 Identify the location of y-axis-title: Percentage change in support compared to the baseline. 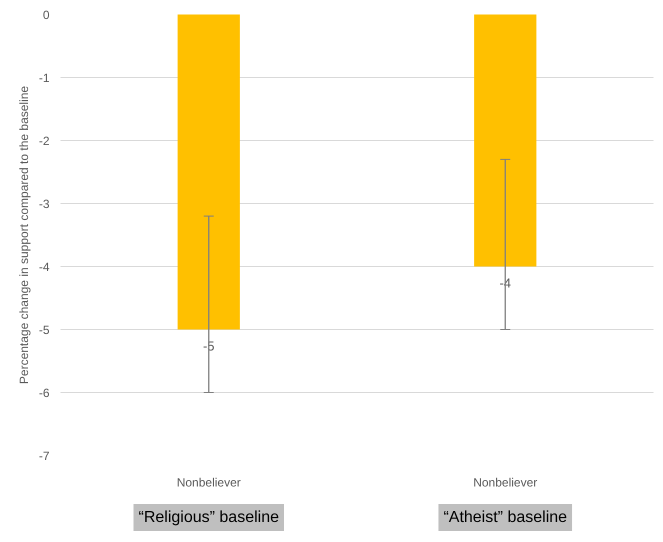
(23, 235).